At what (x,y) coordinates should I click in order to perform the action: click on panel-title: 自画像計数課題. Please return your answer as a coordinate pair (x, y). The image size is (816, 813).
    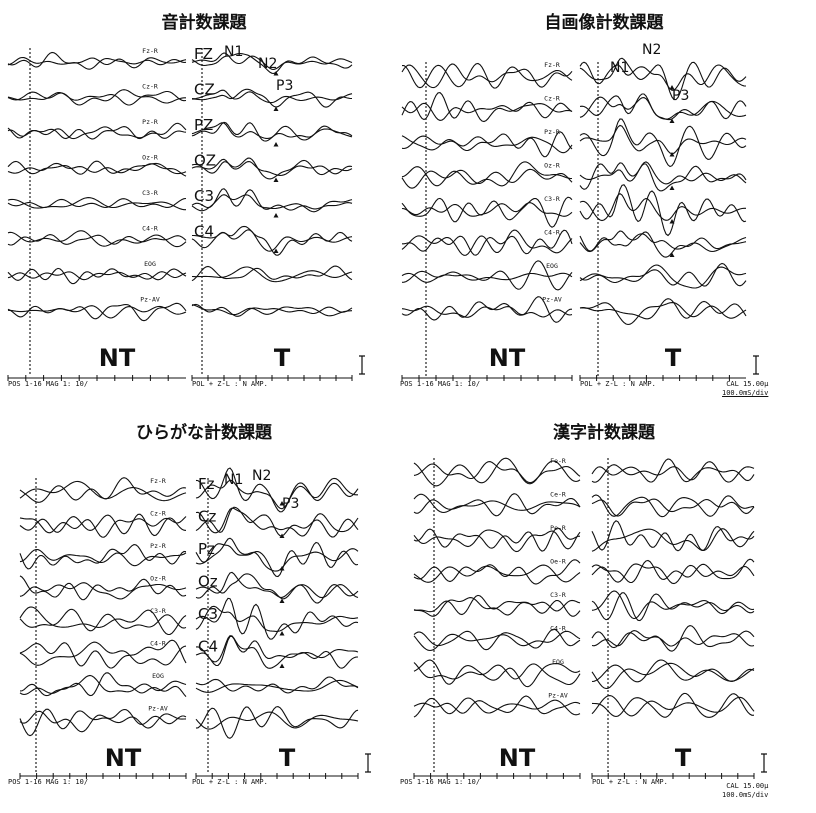
    Looking at the image, I should click on (604, 23).